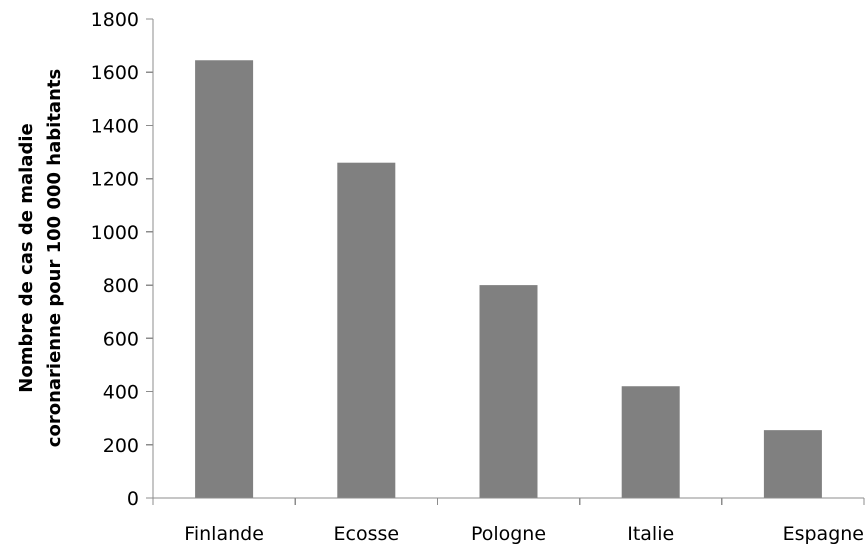 The height and width of the screenshot is (548, 866). What do you see at coordinates (121, 286) in the screenshot?
I see `y-tick-label: 800` at bounding box center [121, 286].